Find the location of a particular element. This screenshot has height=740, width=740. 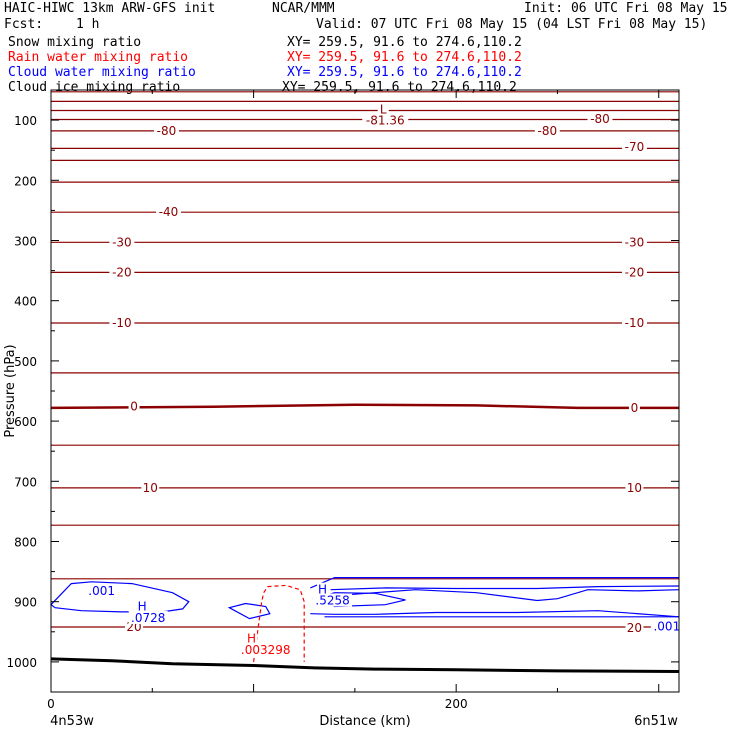

left-endpoint-label: 4n53w is located at coordinates (72, 721).